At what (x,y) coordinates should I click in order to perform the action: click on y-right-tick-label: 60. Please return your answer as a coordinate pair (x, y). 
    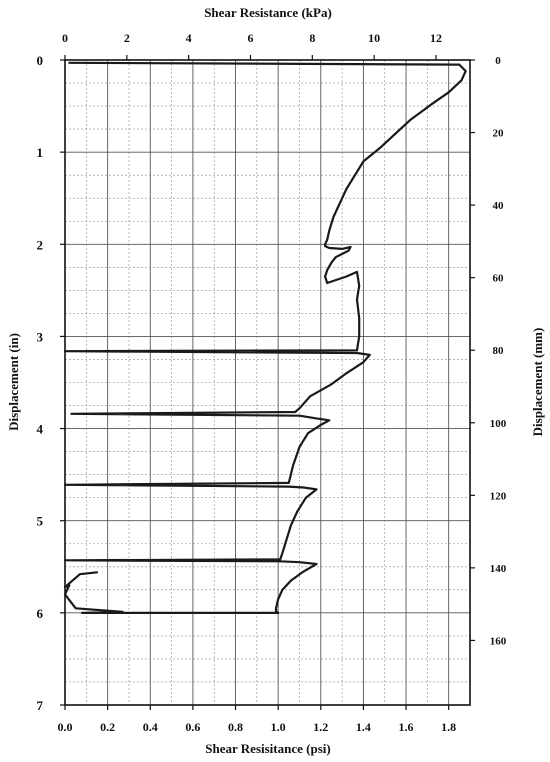
    Looking at the image, I should click on (499, 279).